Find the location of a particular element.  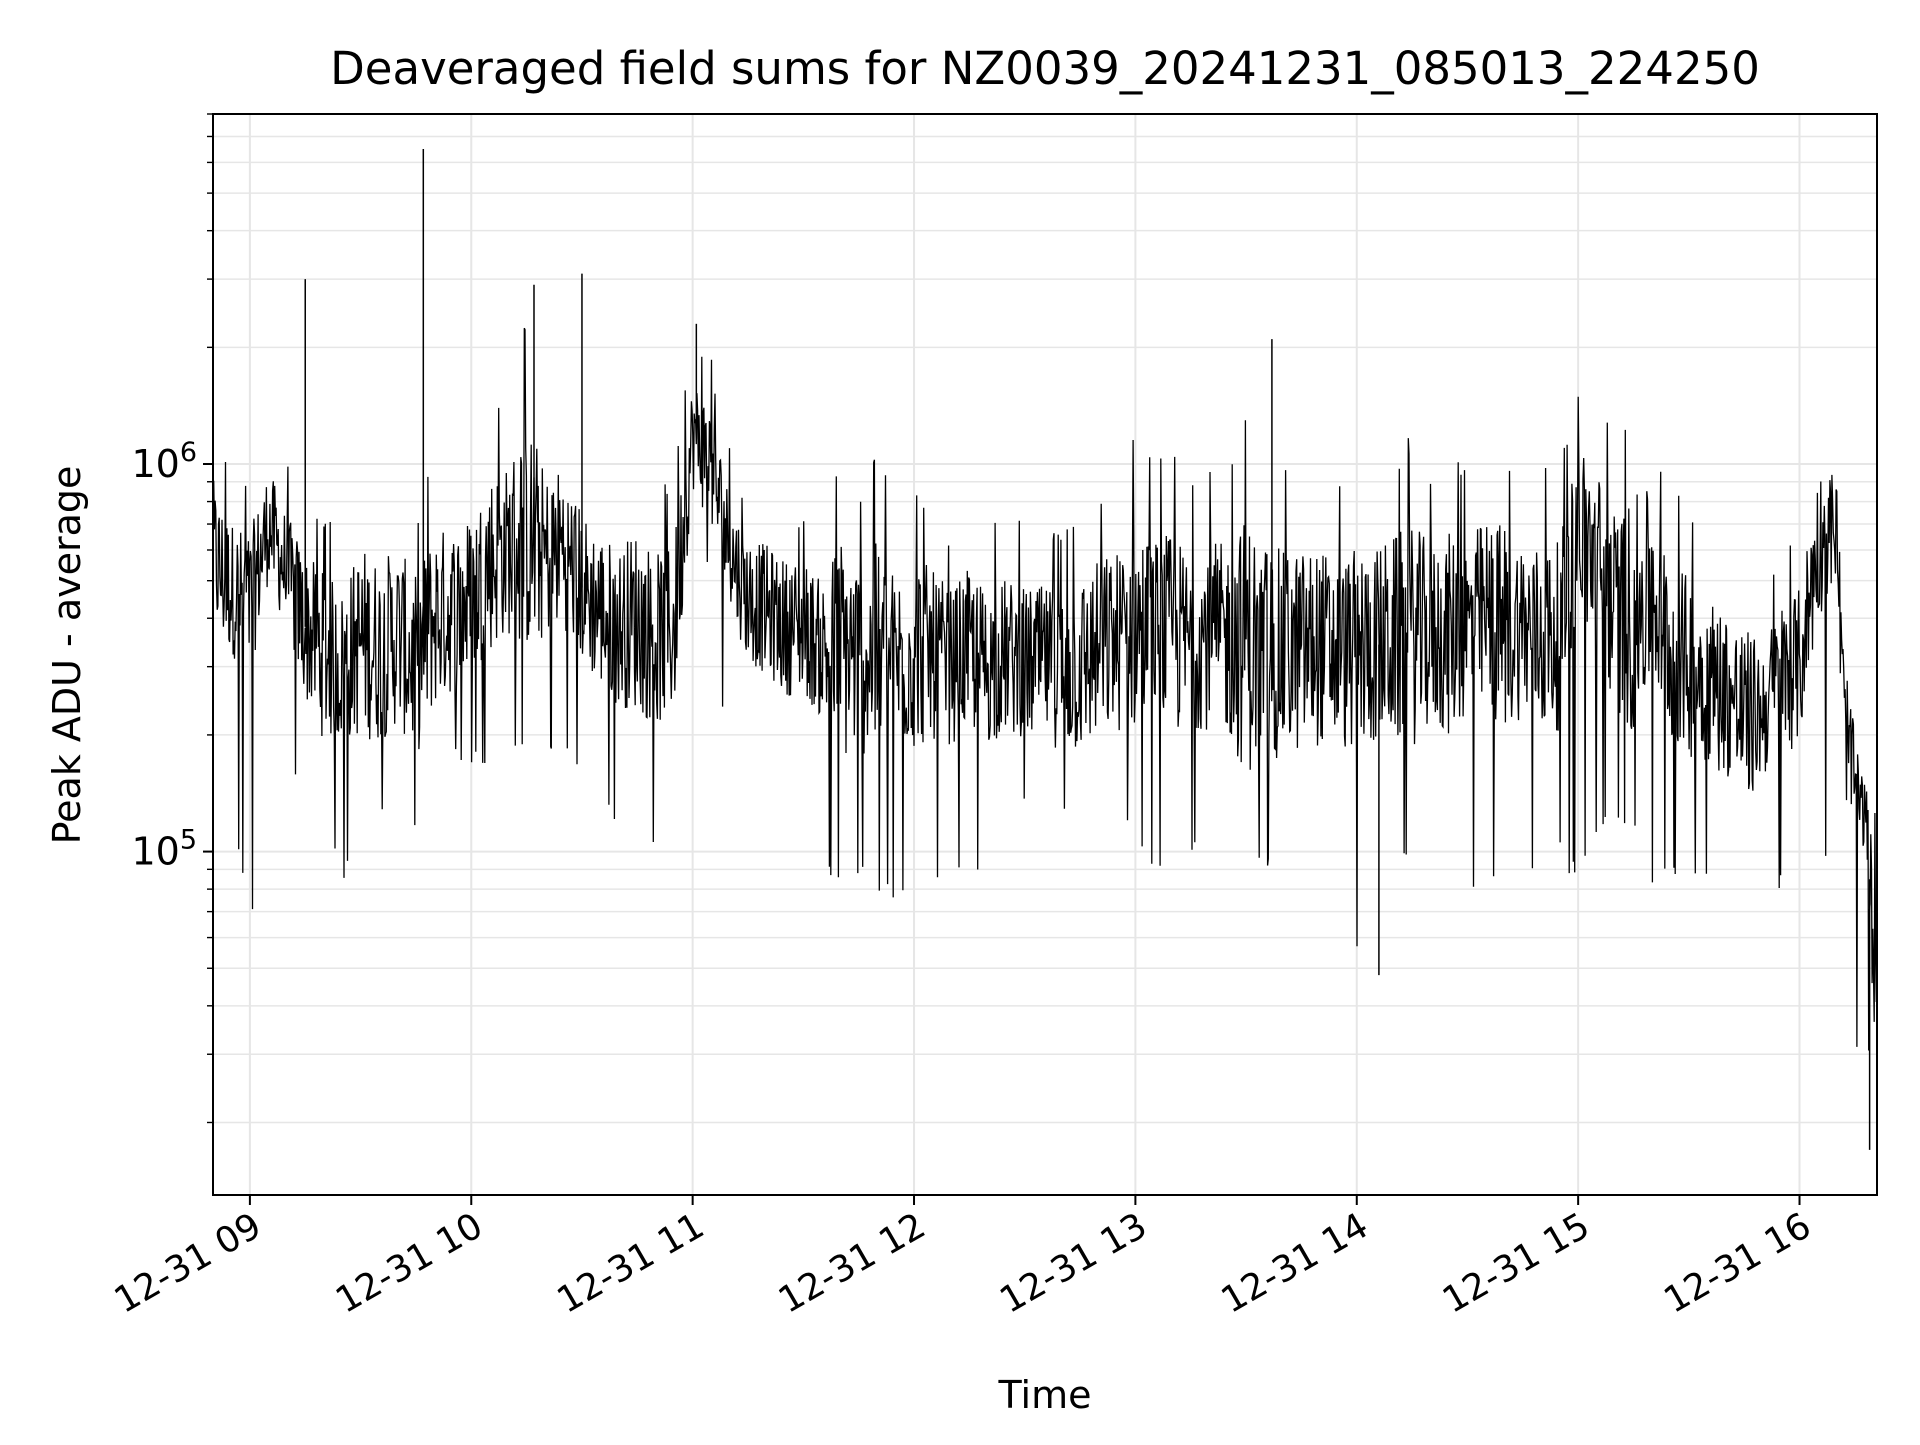

y-axis-label: Peak ADU - average is located at coordinates (67, 655).